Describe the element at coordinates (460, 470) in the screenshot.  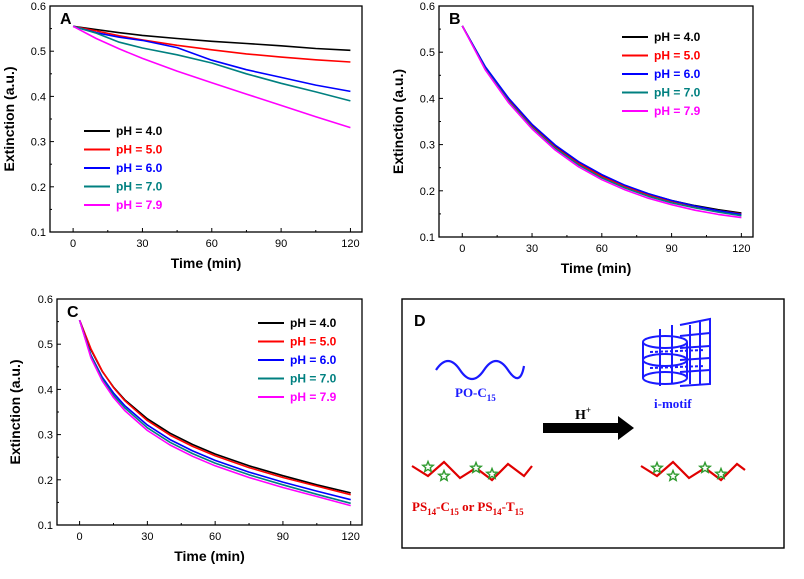
I see `ps-star-markers-left` at that location.